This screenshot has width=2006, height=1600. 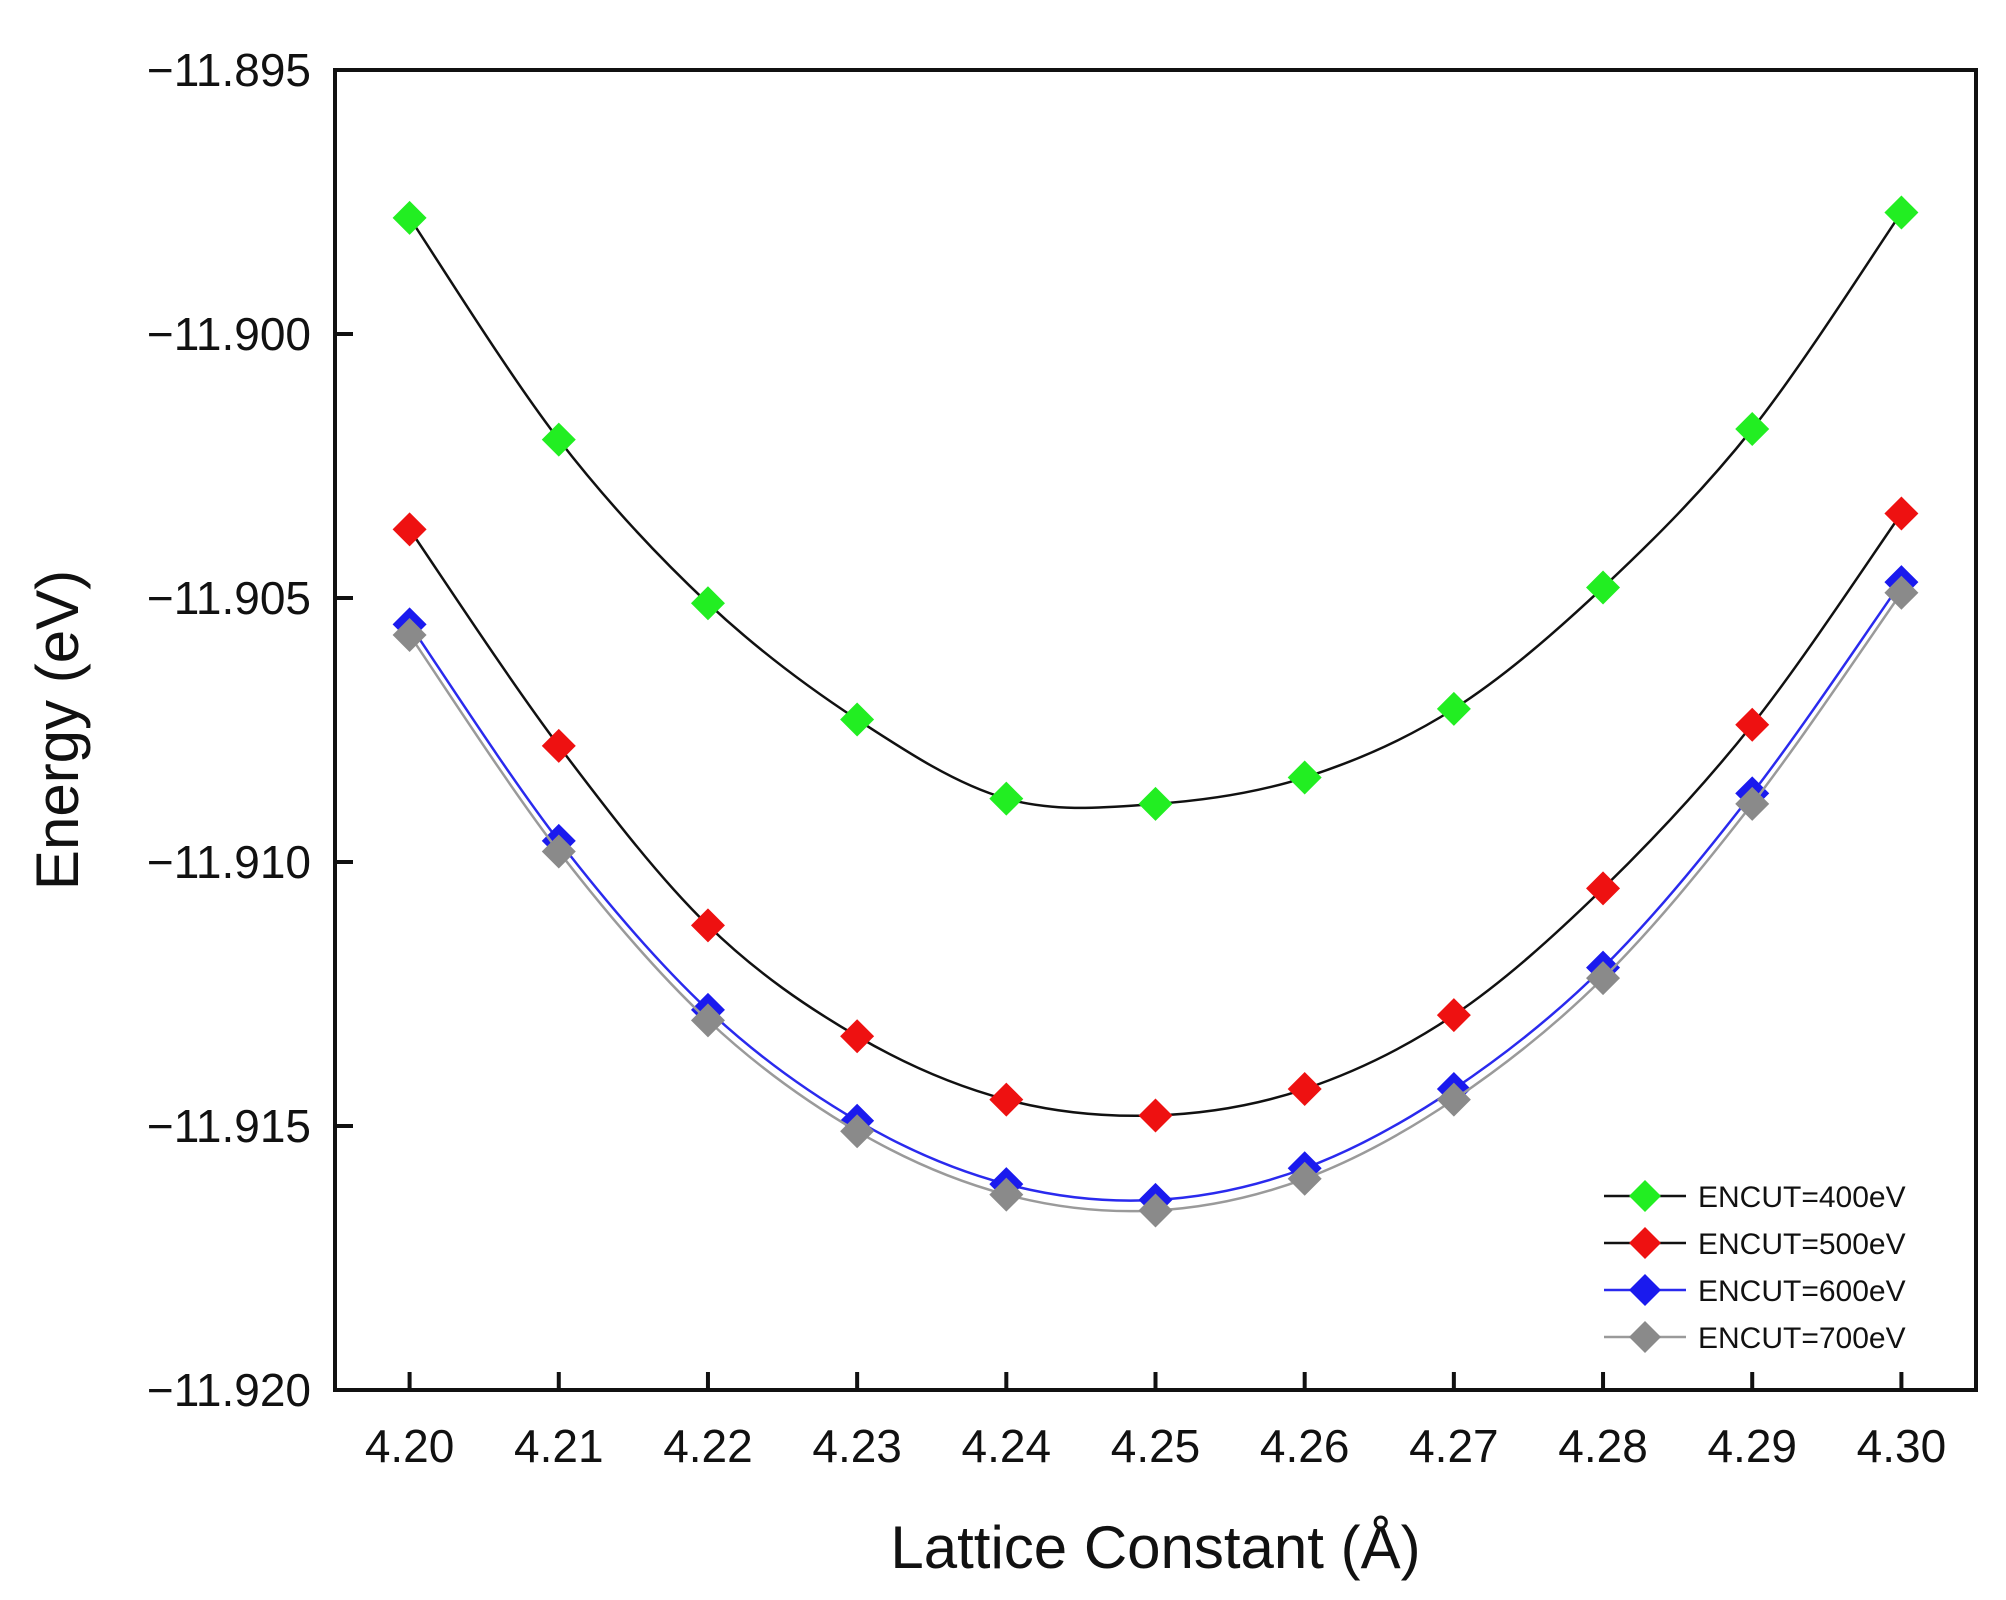 I want to click on x-tick-label: 4.26, so click(x=1305, y=1446).